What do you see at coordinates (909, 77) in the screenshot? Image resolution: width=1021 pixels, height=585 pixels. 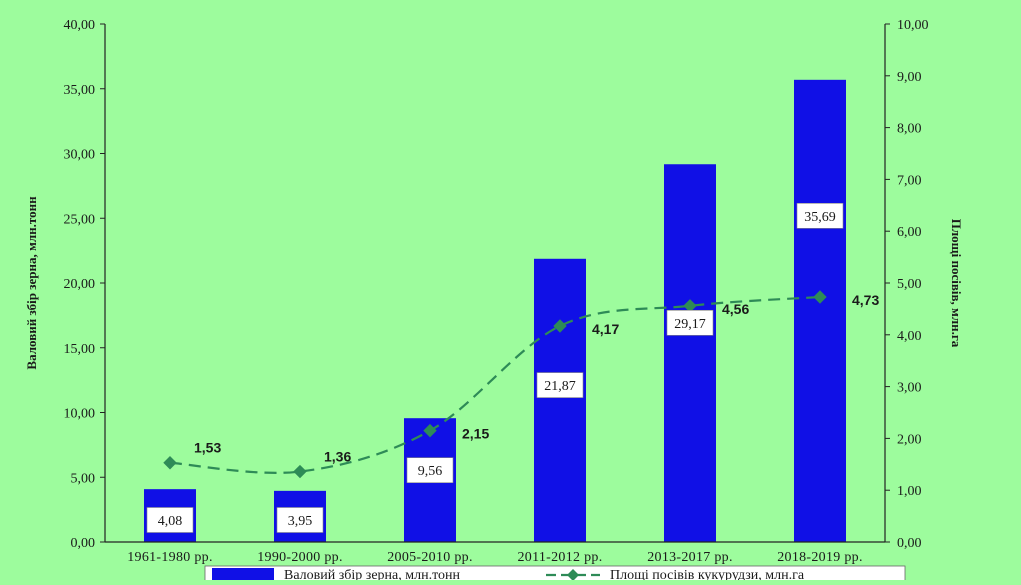 I see `y-tick-label-right: 9,00` at bounding box center [909, 77].